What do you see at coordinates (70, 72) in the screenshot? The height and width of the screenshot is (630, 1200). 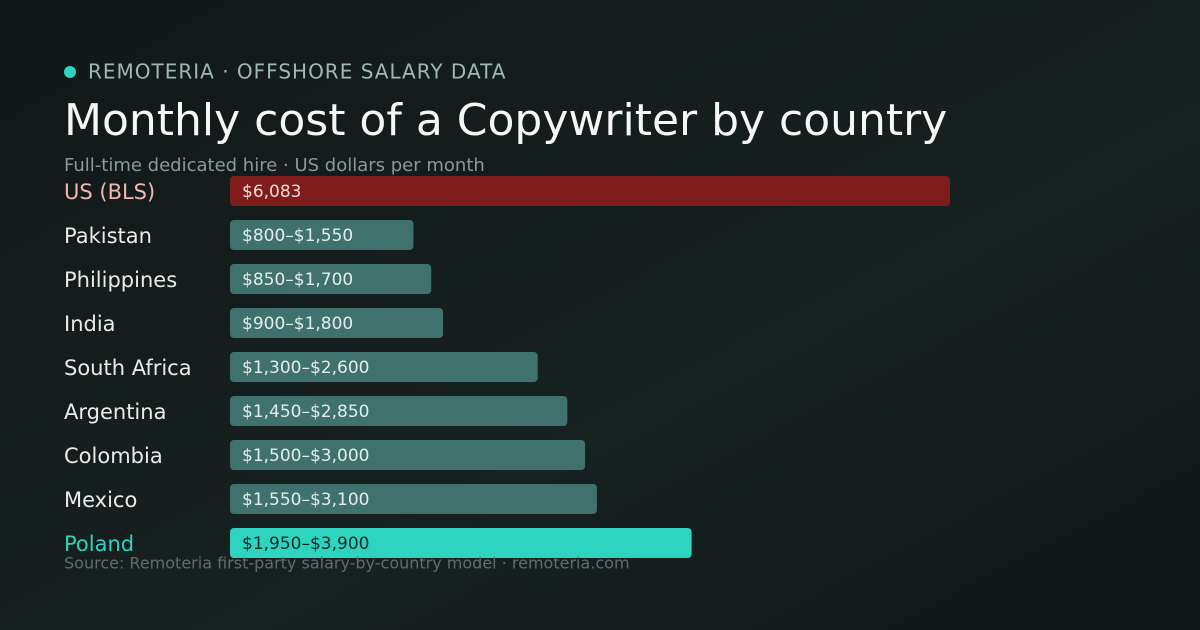 I see `brand-dot` at bounding box center [70, 72].